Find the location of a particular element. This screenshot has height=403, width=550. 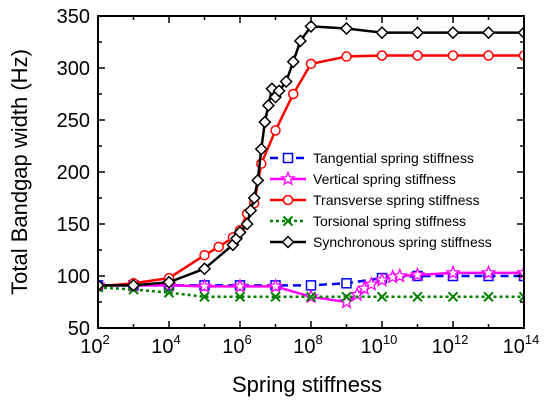

x-axis-title: Spring stiffness is located at coordinates (307, 384).